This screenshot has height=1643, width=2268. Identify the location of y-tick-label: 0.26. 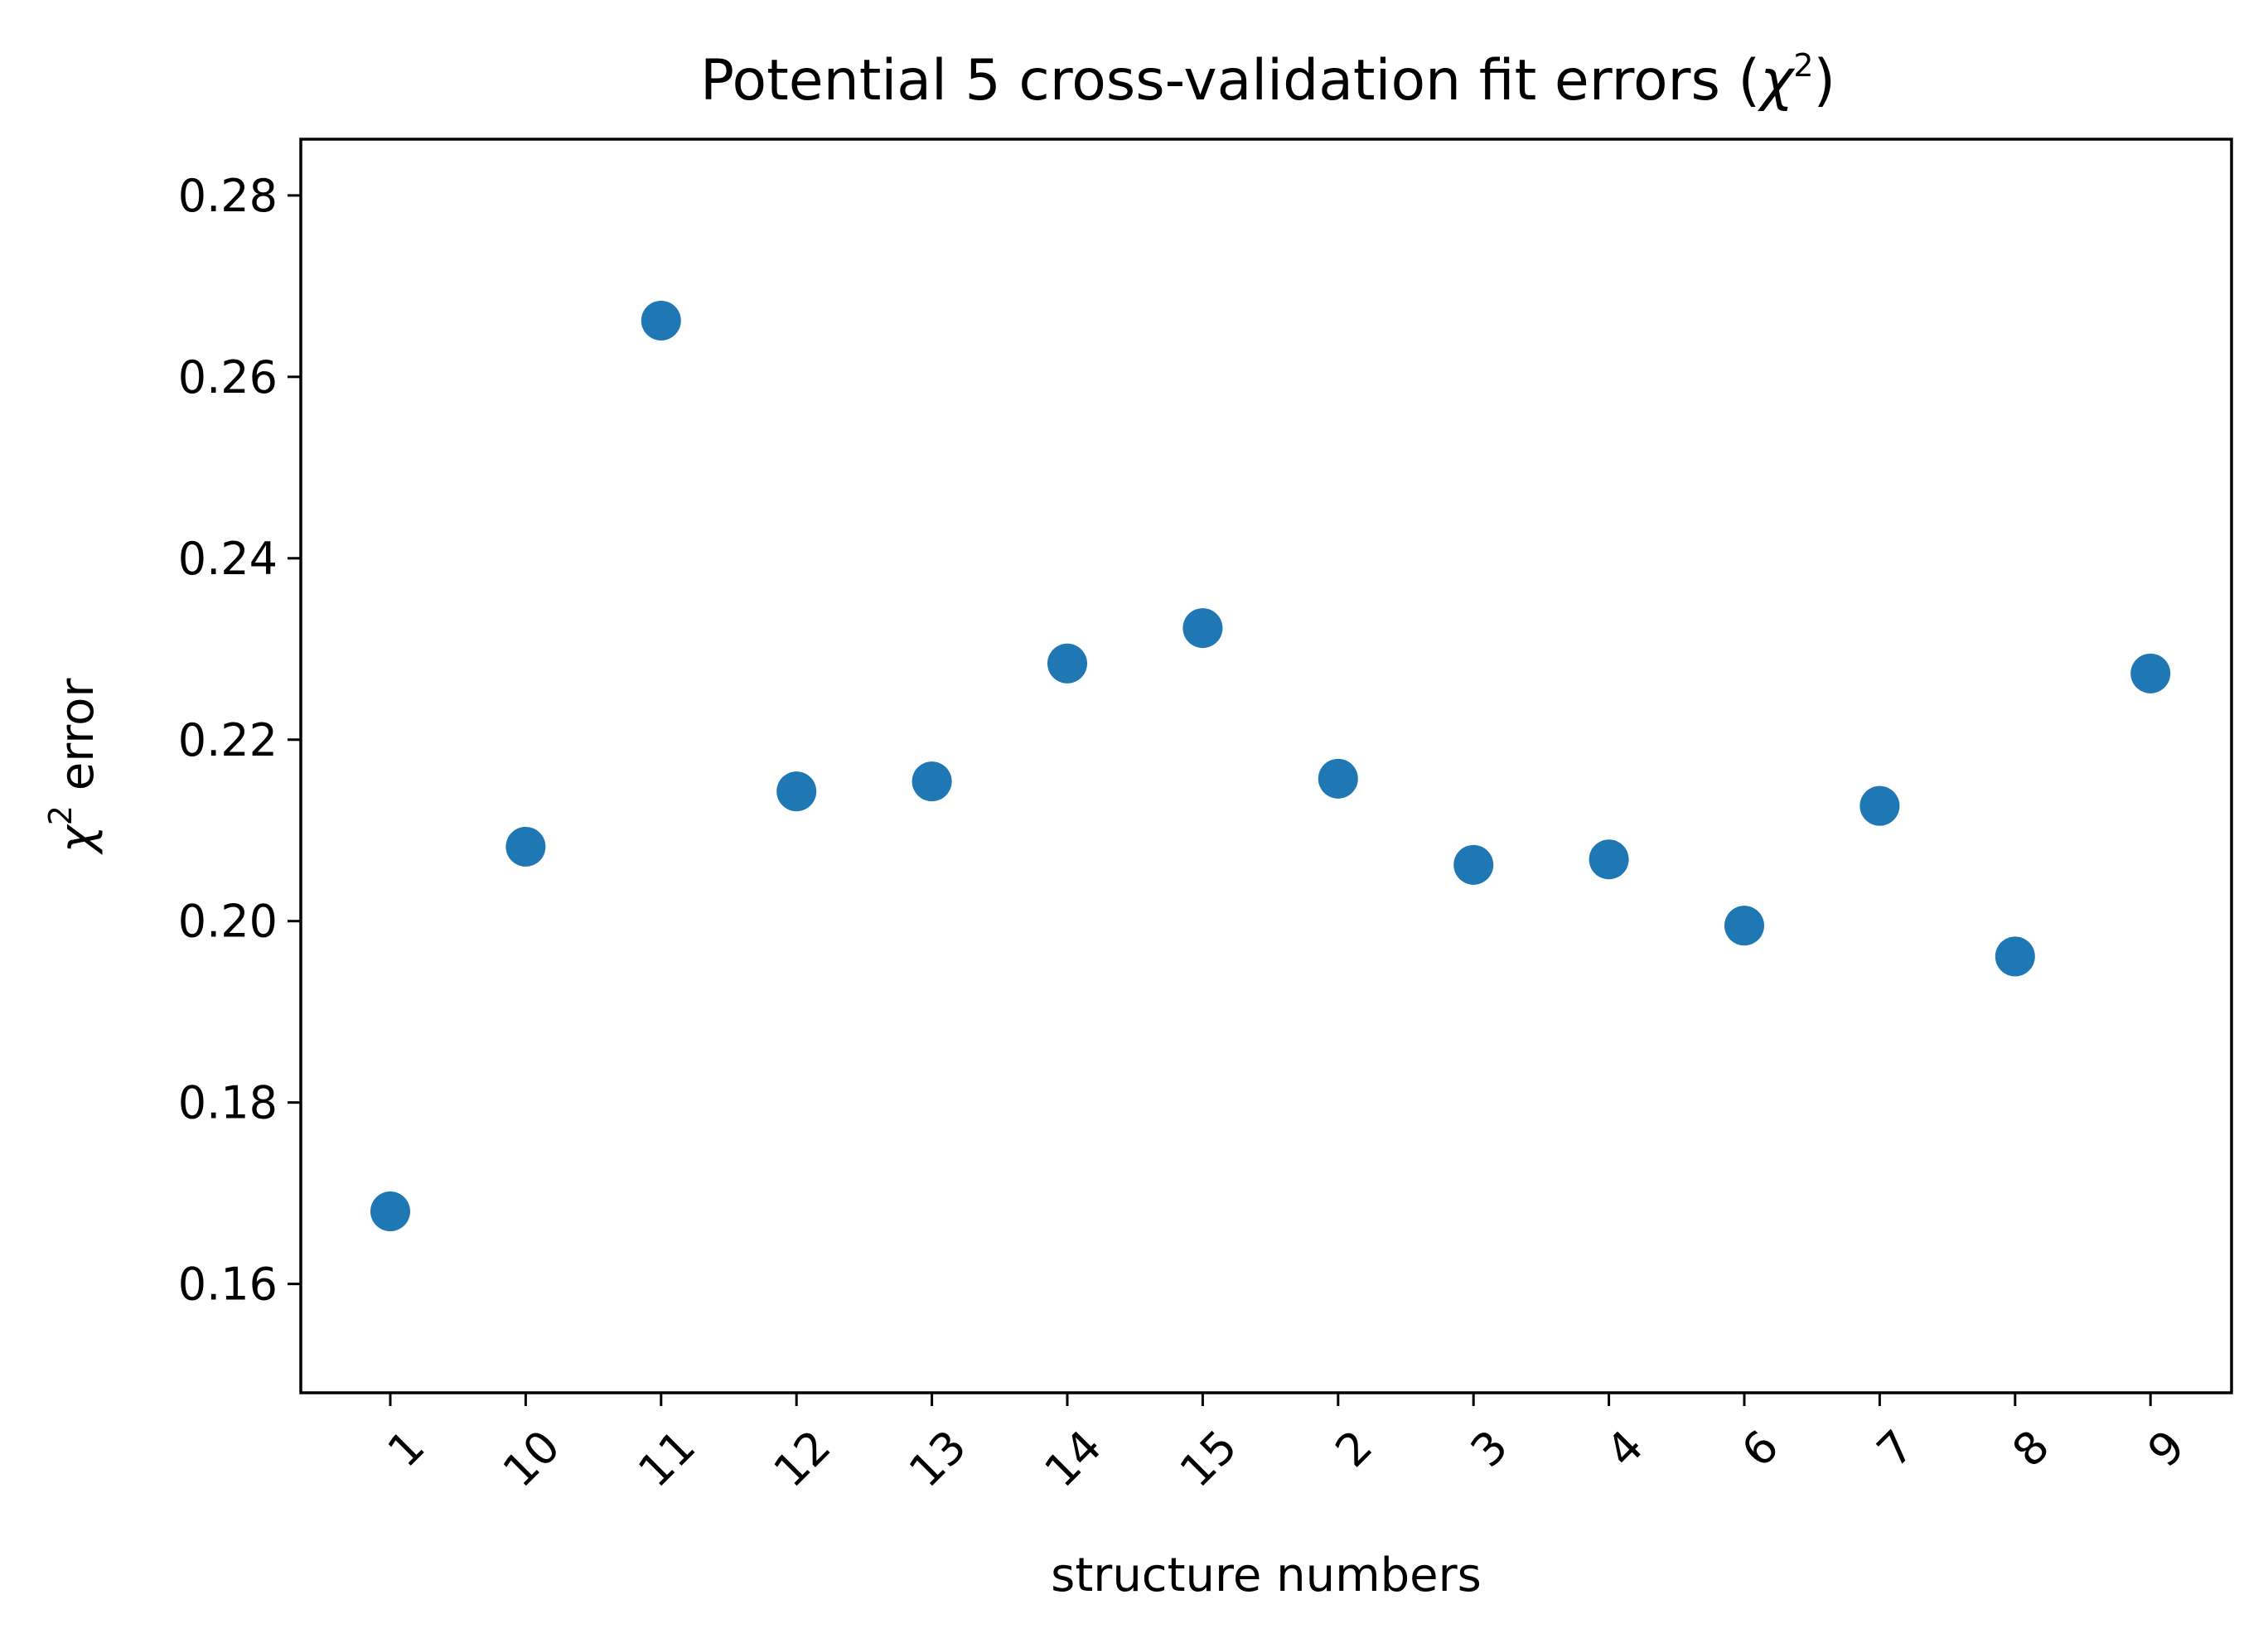
(228, 377).